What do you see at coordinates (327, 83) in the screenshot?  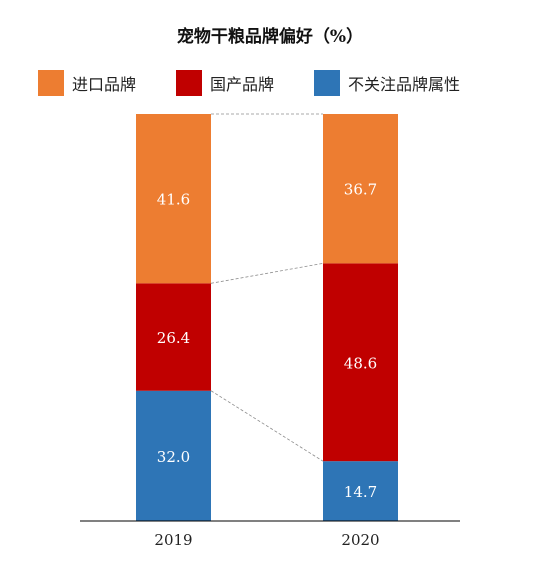 I see `legend-swatch-no-preference` at bounding box center [327, 83].